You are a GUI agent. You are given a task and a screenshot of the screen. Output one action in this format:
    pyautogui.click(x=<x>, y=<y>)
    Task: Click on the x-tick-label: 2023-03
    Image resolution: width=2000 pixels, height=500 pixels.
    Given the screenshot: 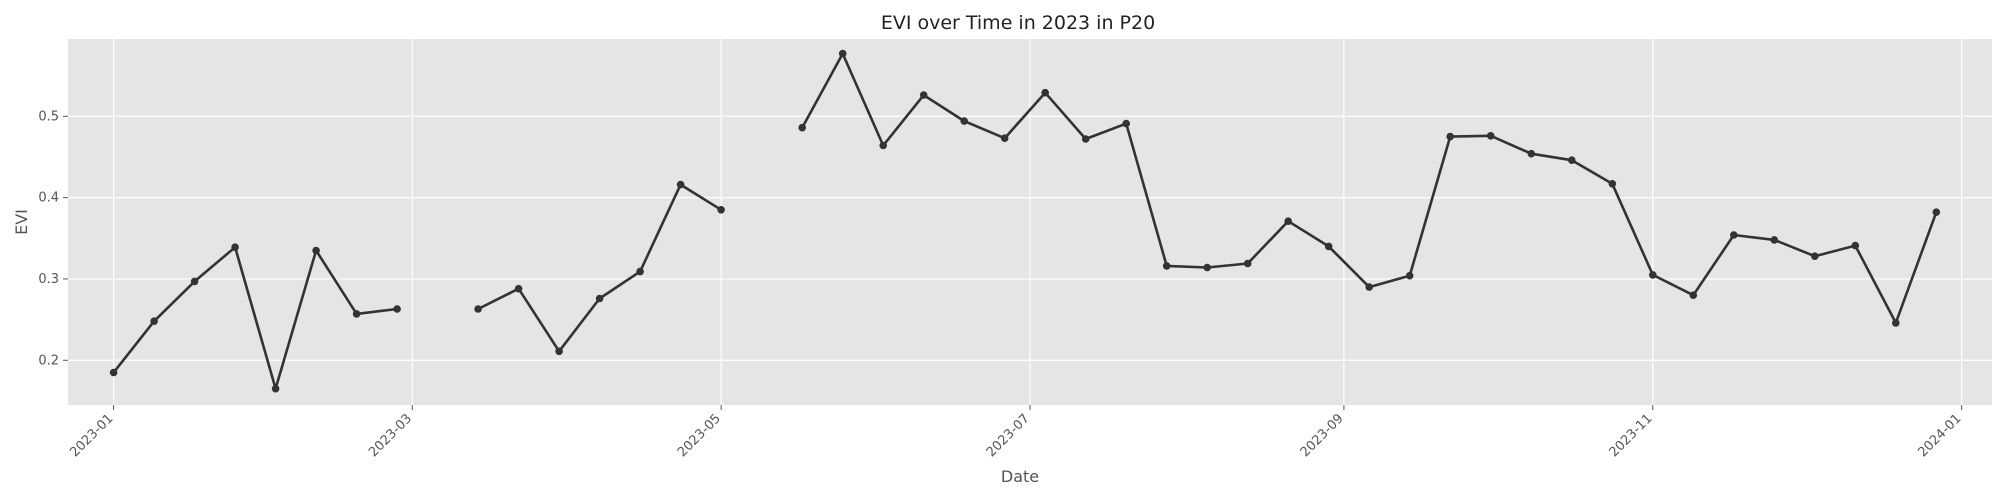 What is the action you would take?
    pyautogui.click(x=390, y=435)
    